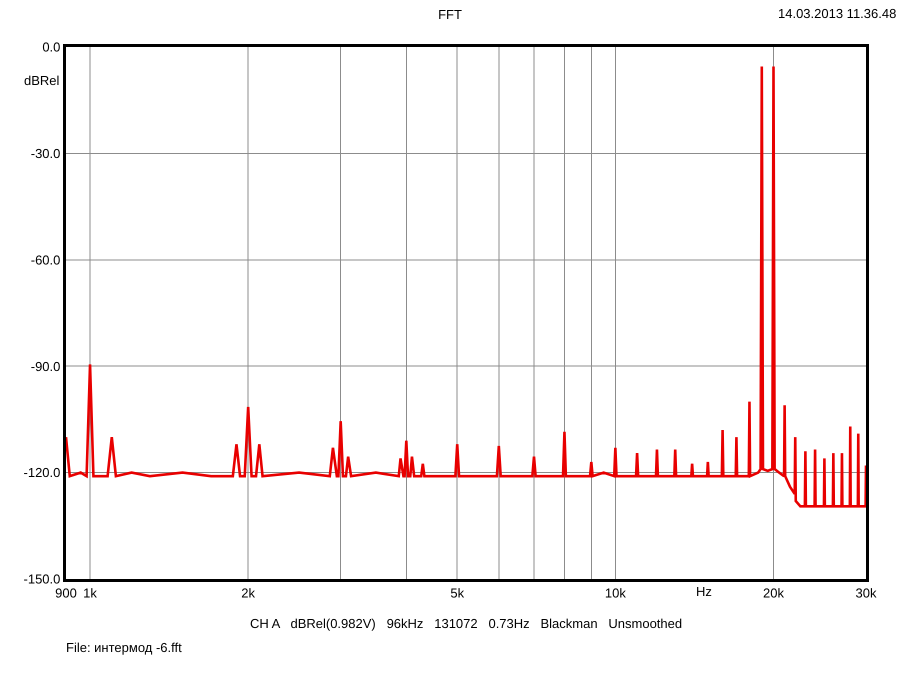 The width and height of the screenshot is (900, 675). What do you see at coordinates (615, 593) in the screenshot?
I see `x-tick-label: 10k` at bounding box center [615, 593].